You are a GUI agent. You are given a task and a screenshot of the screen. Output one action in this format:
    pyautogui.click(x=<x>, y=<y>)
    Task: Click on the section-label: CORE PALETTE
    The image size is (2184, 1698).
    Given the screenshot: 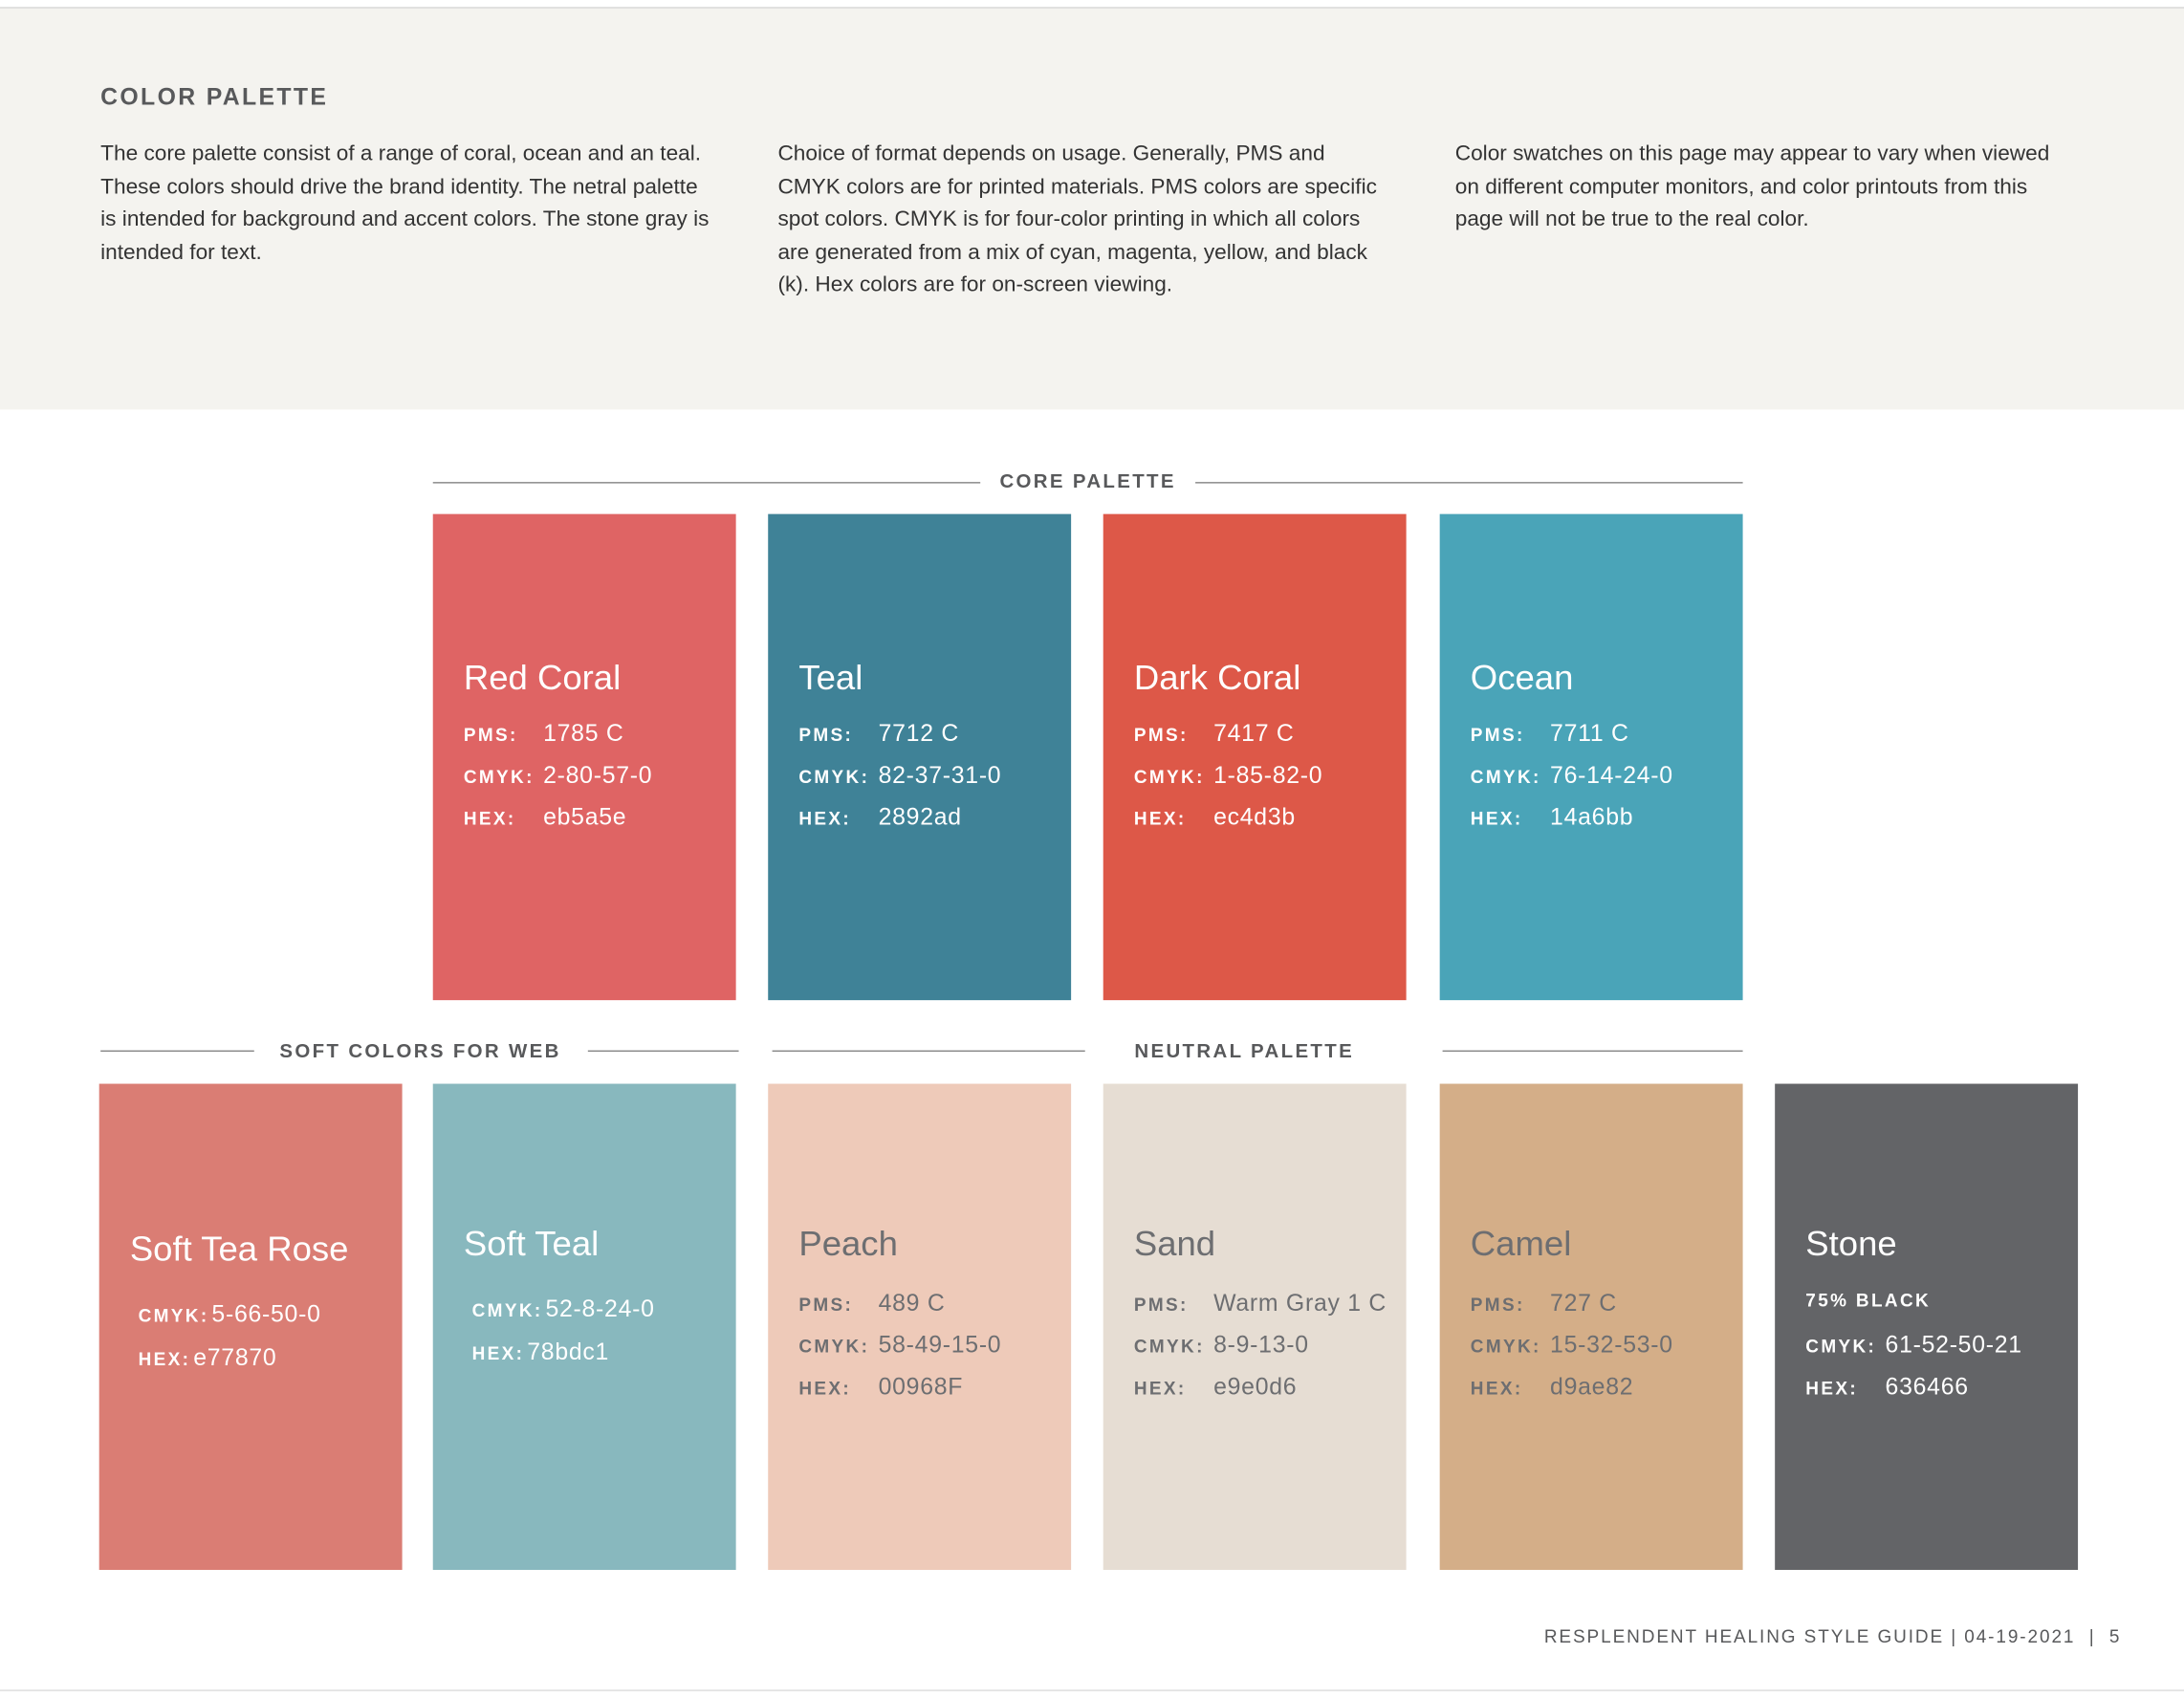 What is the action you would take?
    pyautogui.click(x=1087, y=481)
    